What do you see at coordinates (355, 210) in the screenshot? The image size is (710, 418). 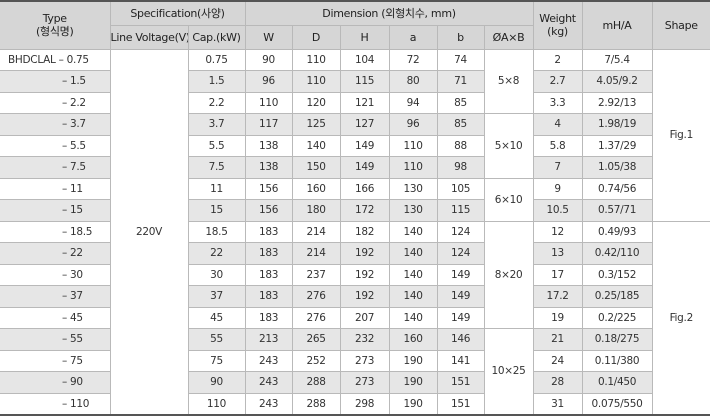 I see `table-row: – 15 15 156 180 172 130 115 10.5 0.57/71` at bounding box center [355, 210].